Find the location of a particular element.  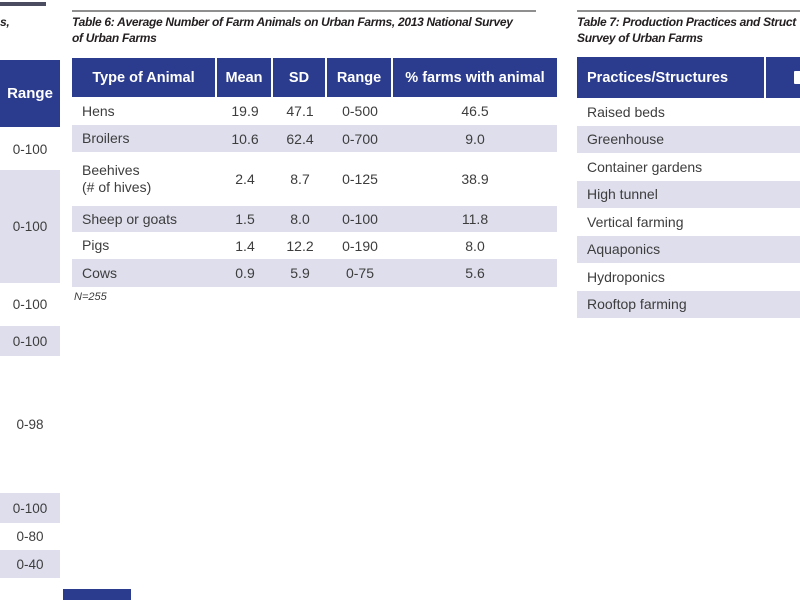

cell-animal: Cows is located at coordinates (100, 272).